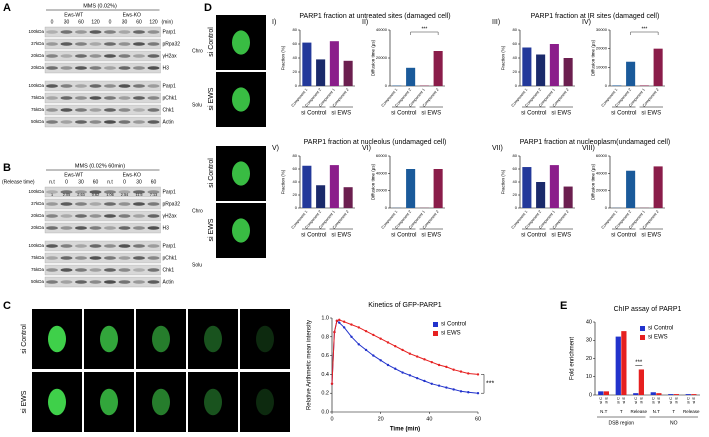  I want to click on panel-number: III), so click(496, 22).